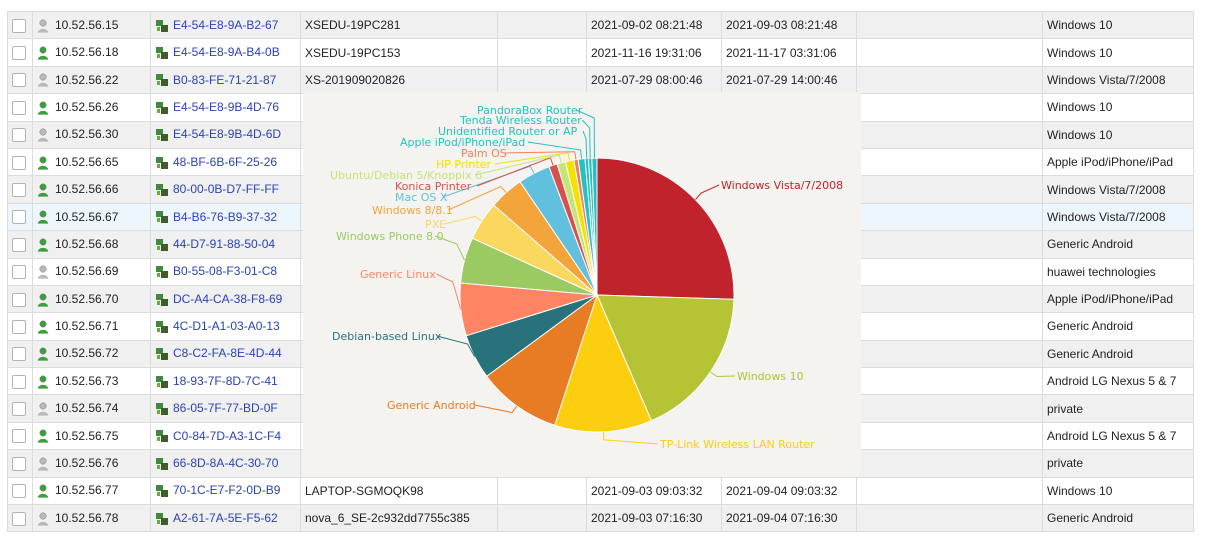  I want to click on ip-cell: 10.52.56.74, so click(91, 408).